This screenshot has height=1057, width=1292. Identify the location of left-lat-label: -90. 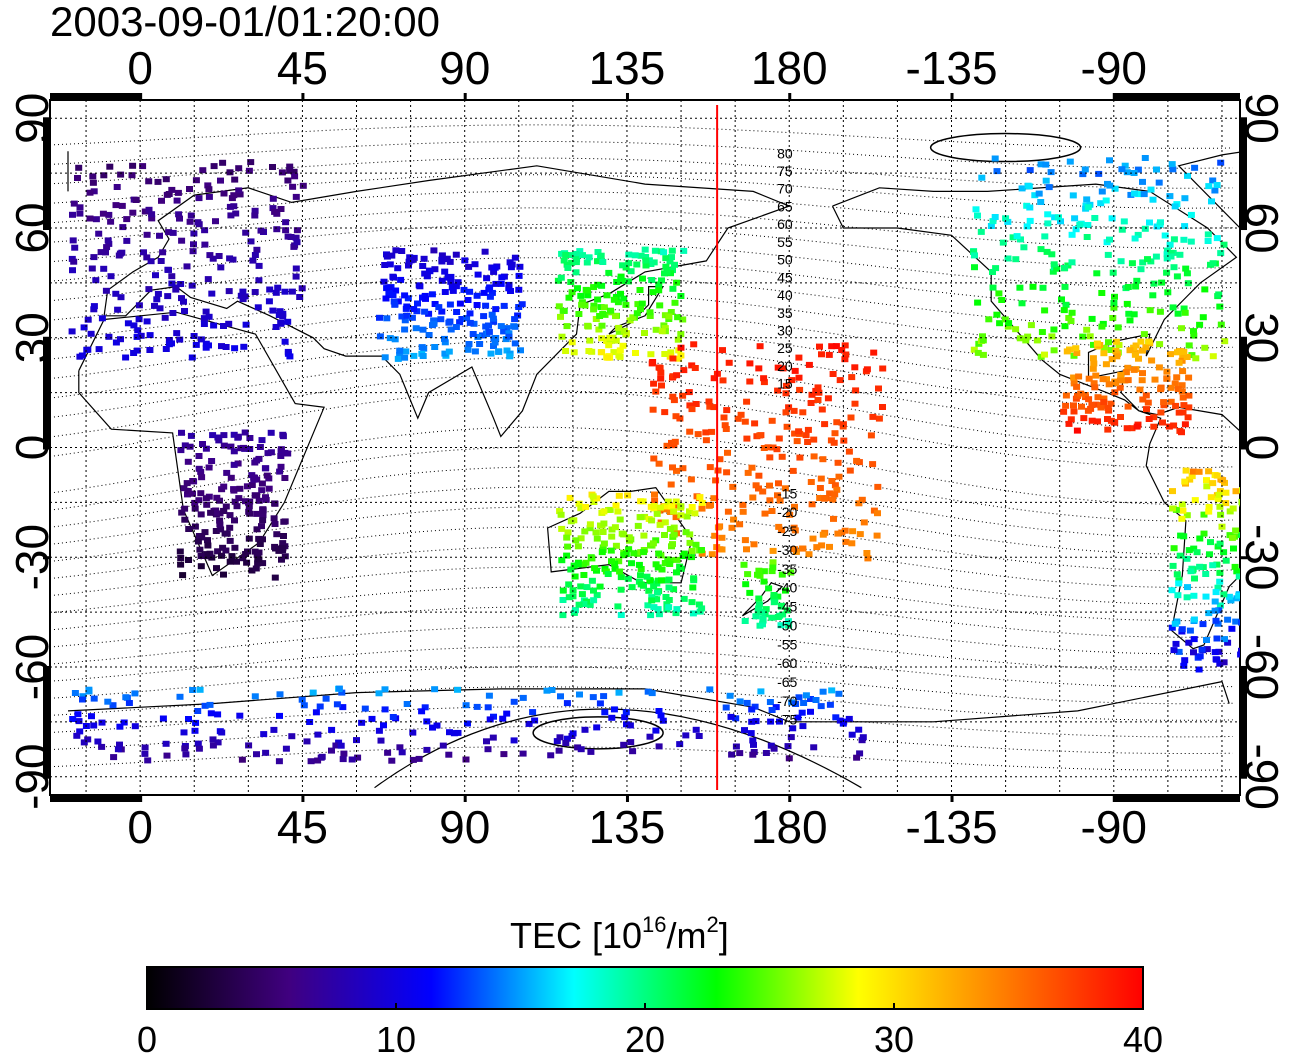
(32, 776).